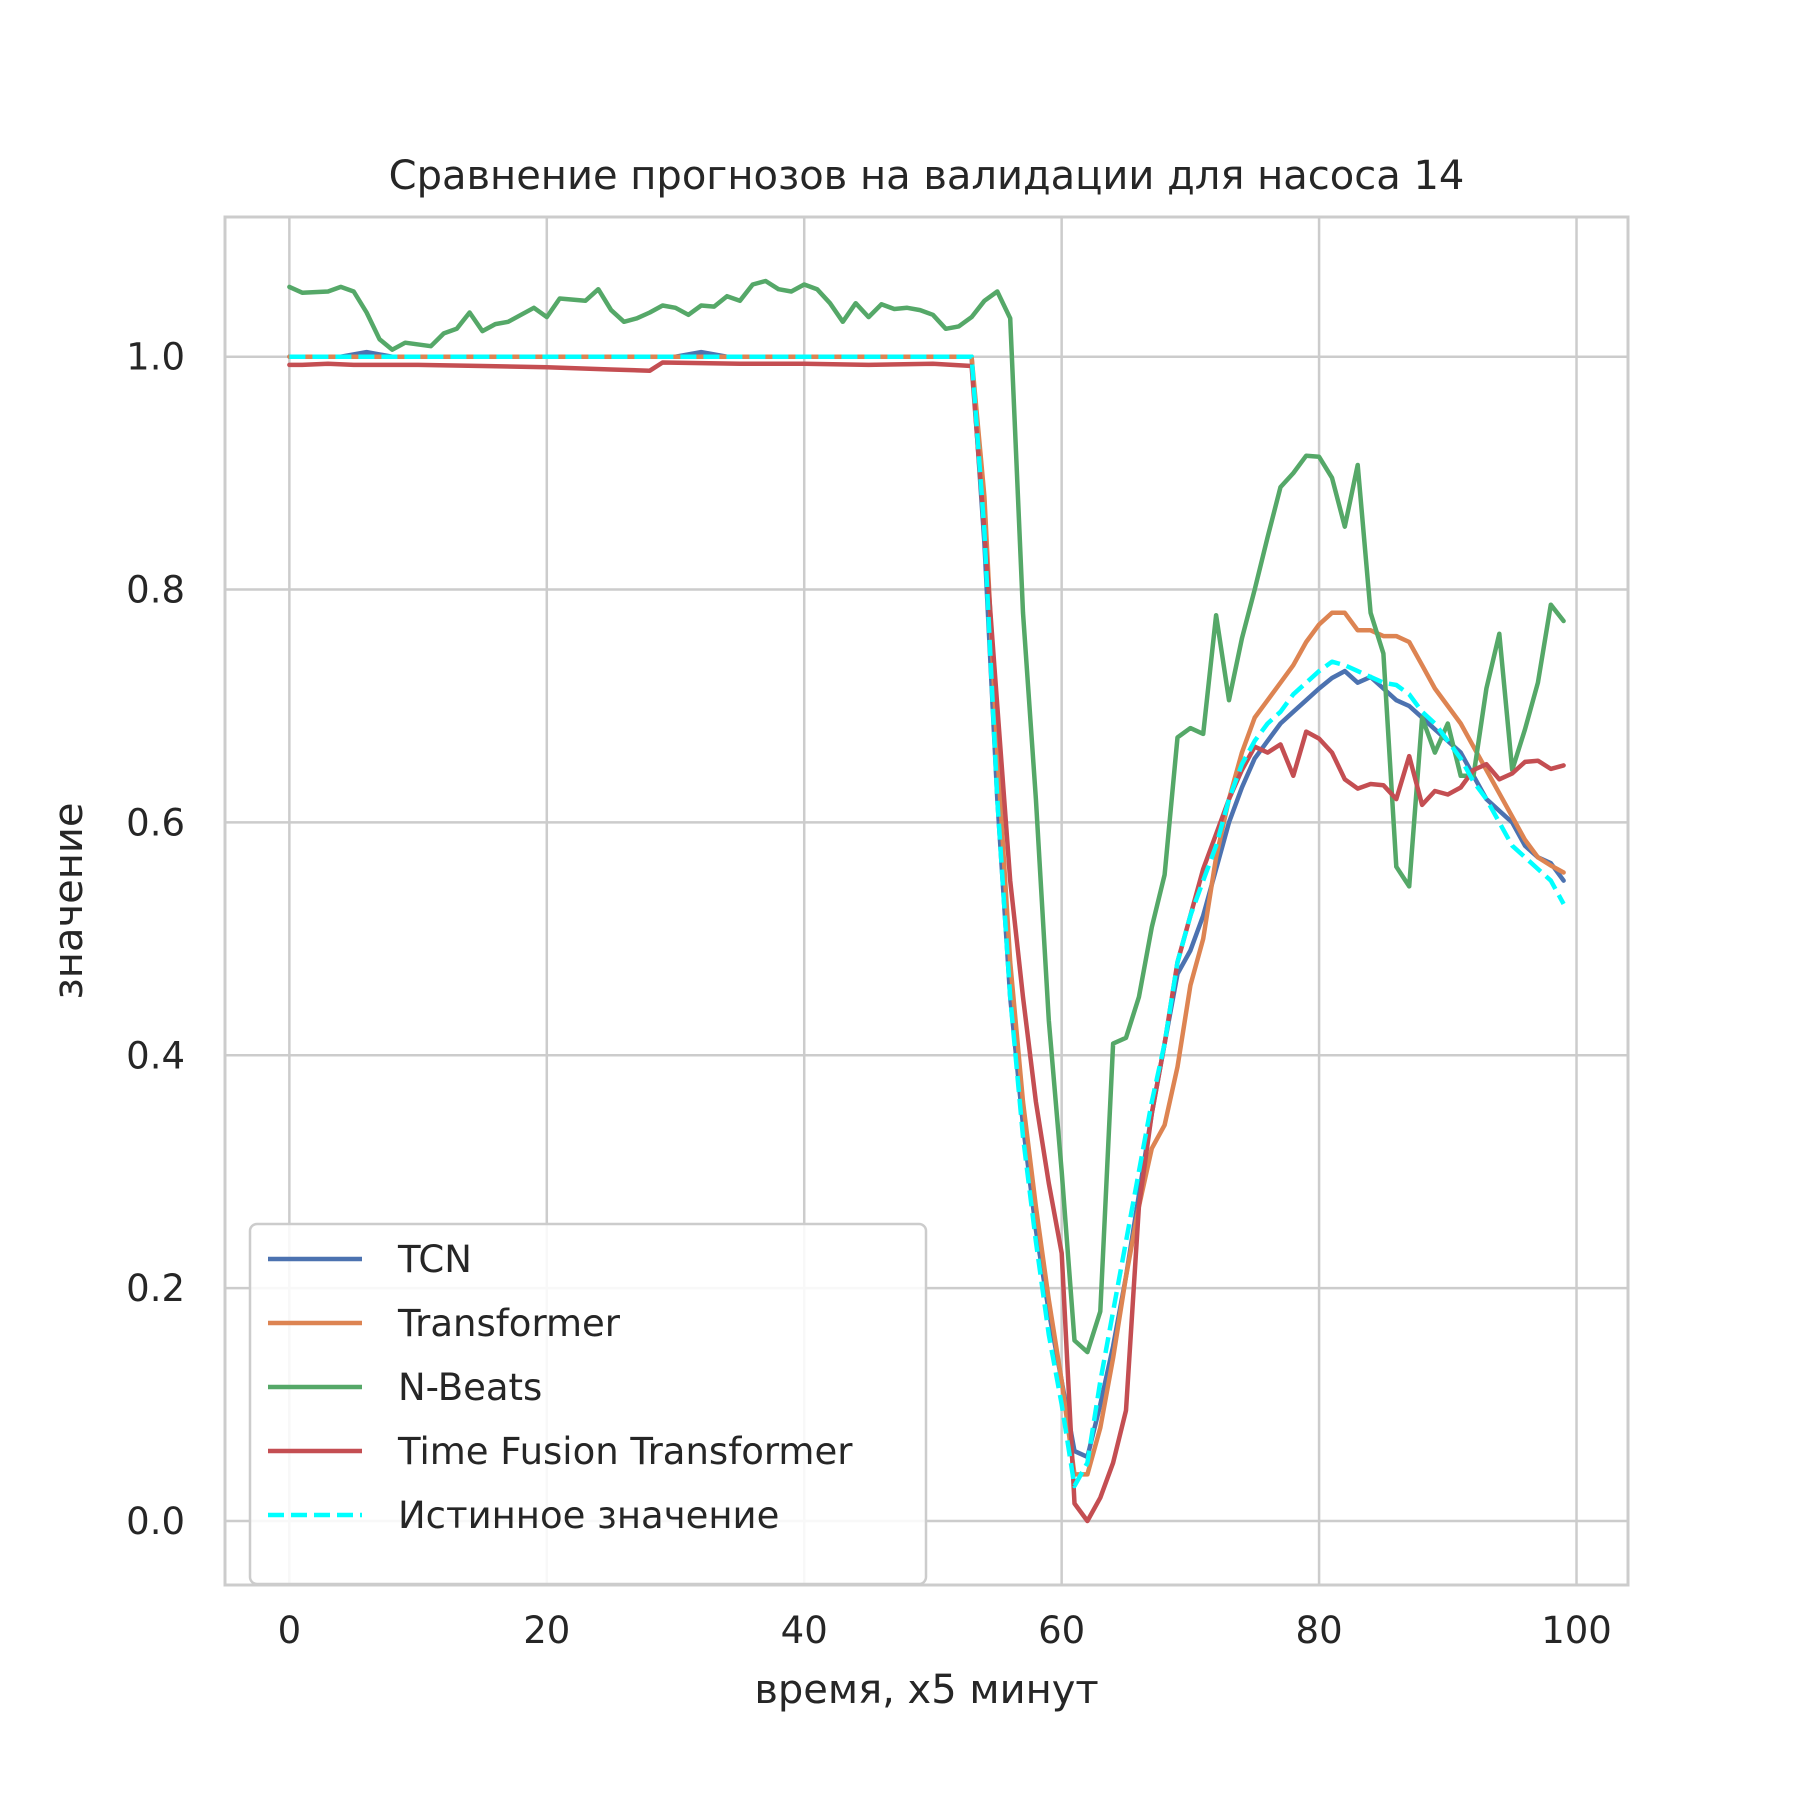 This screenshot has width=1800, height=1800. I want to click on y-tick-label: 1.0, so click(155, 357).